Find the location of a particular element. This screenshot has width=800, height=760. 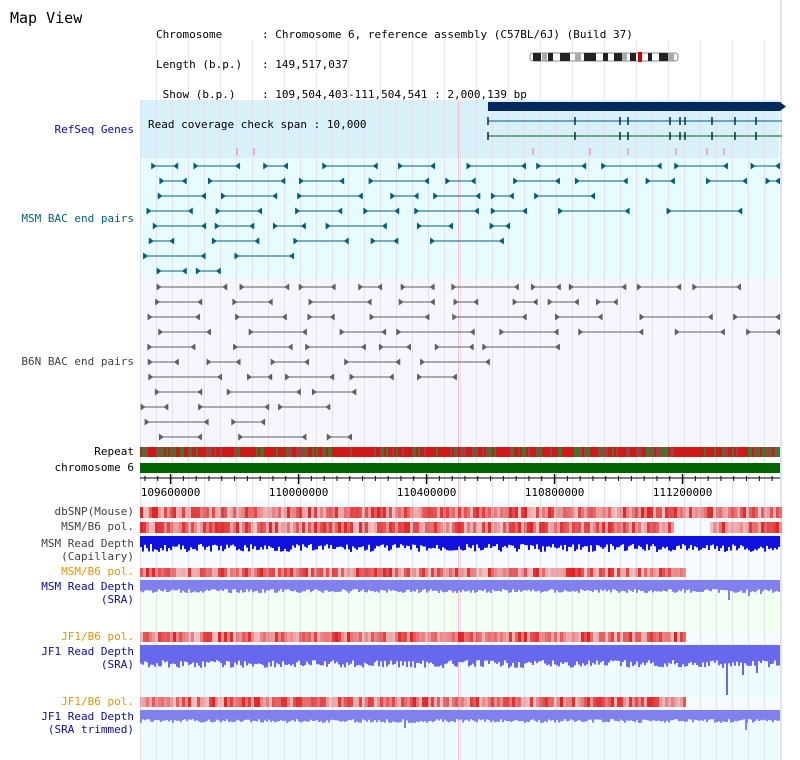

track-label-msm-b6-pol-1: MSM/B6 pol. is located at coordinates (97, 526).